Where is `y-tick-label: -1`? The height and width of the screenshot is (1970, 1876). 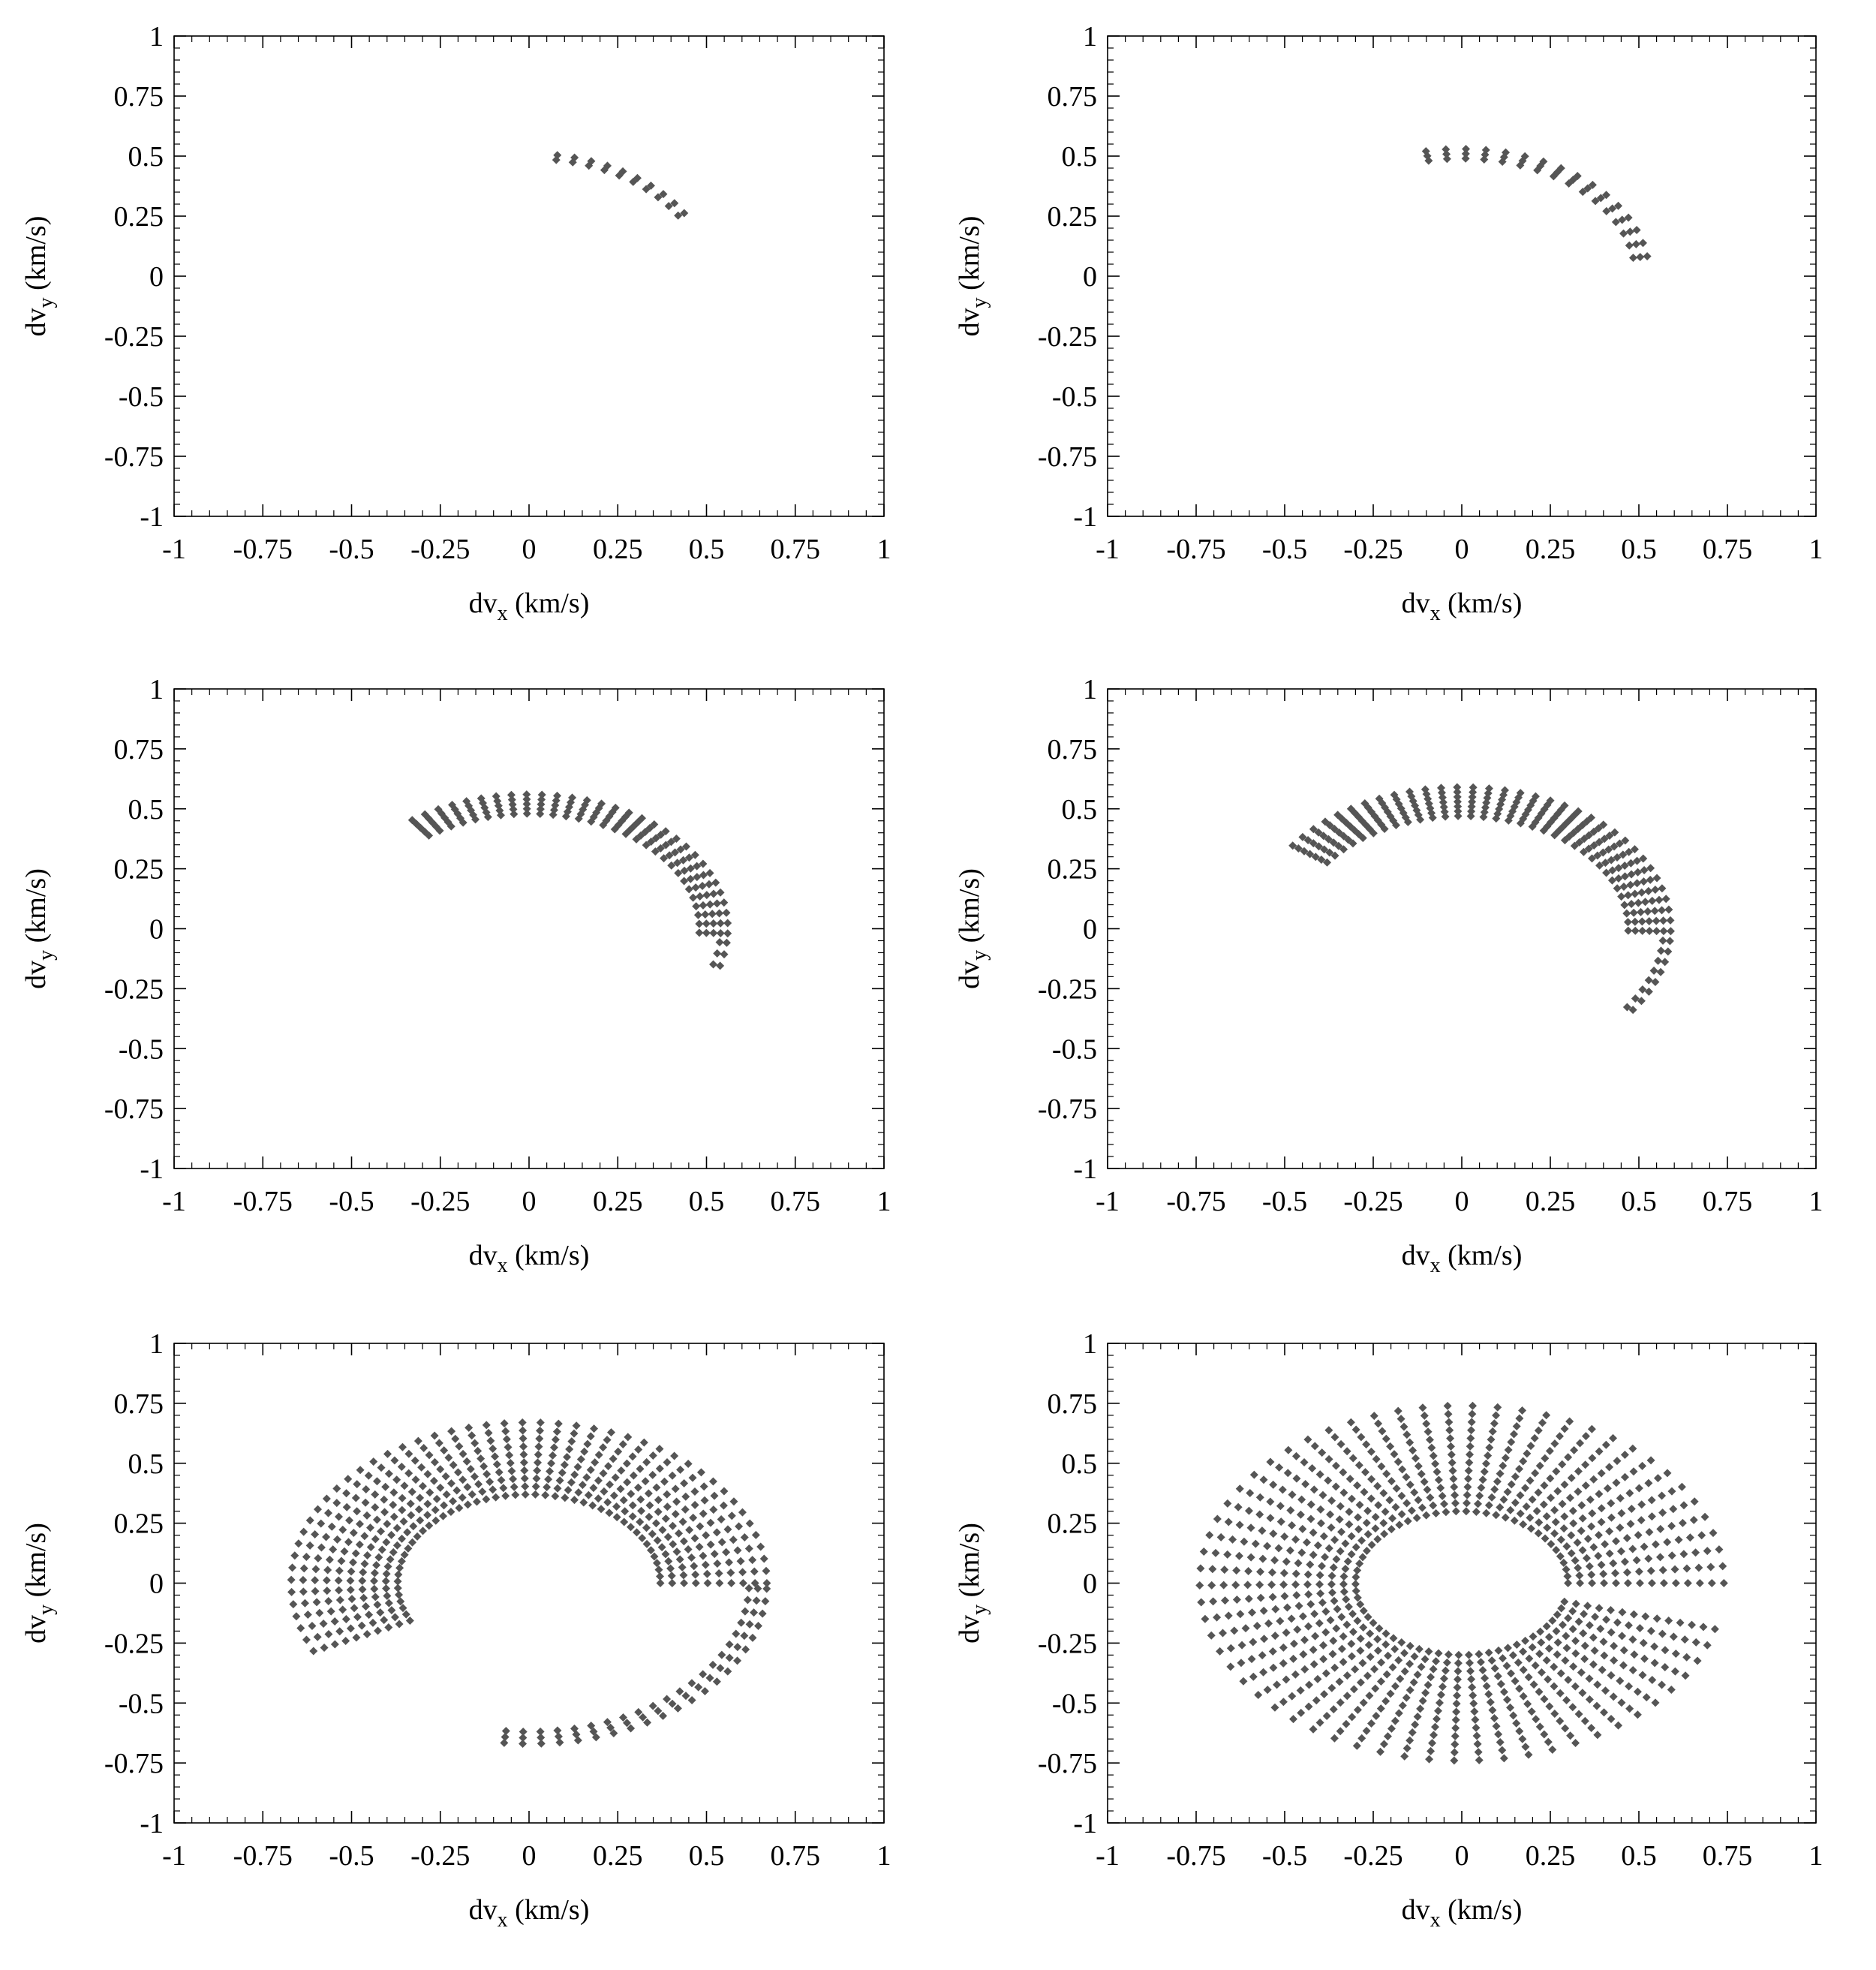
y-tick-label: -1 is located at coordinates (152, 1824).